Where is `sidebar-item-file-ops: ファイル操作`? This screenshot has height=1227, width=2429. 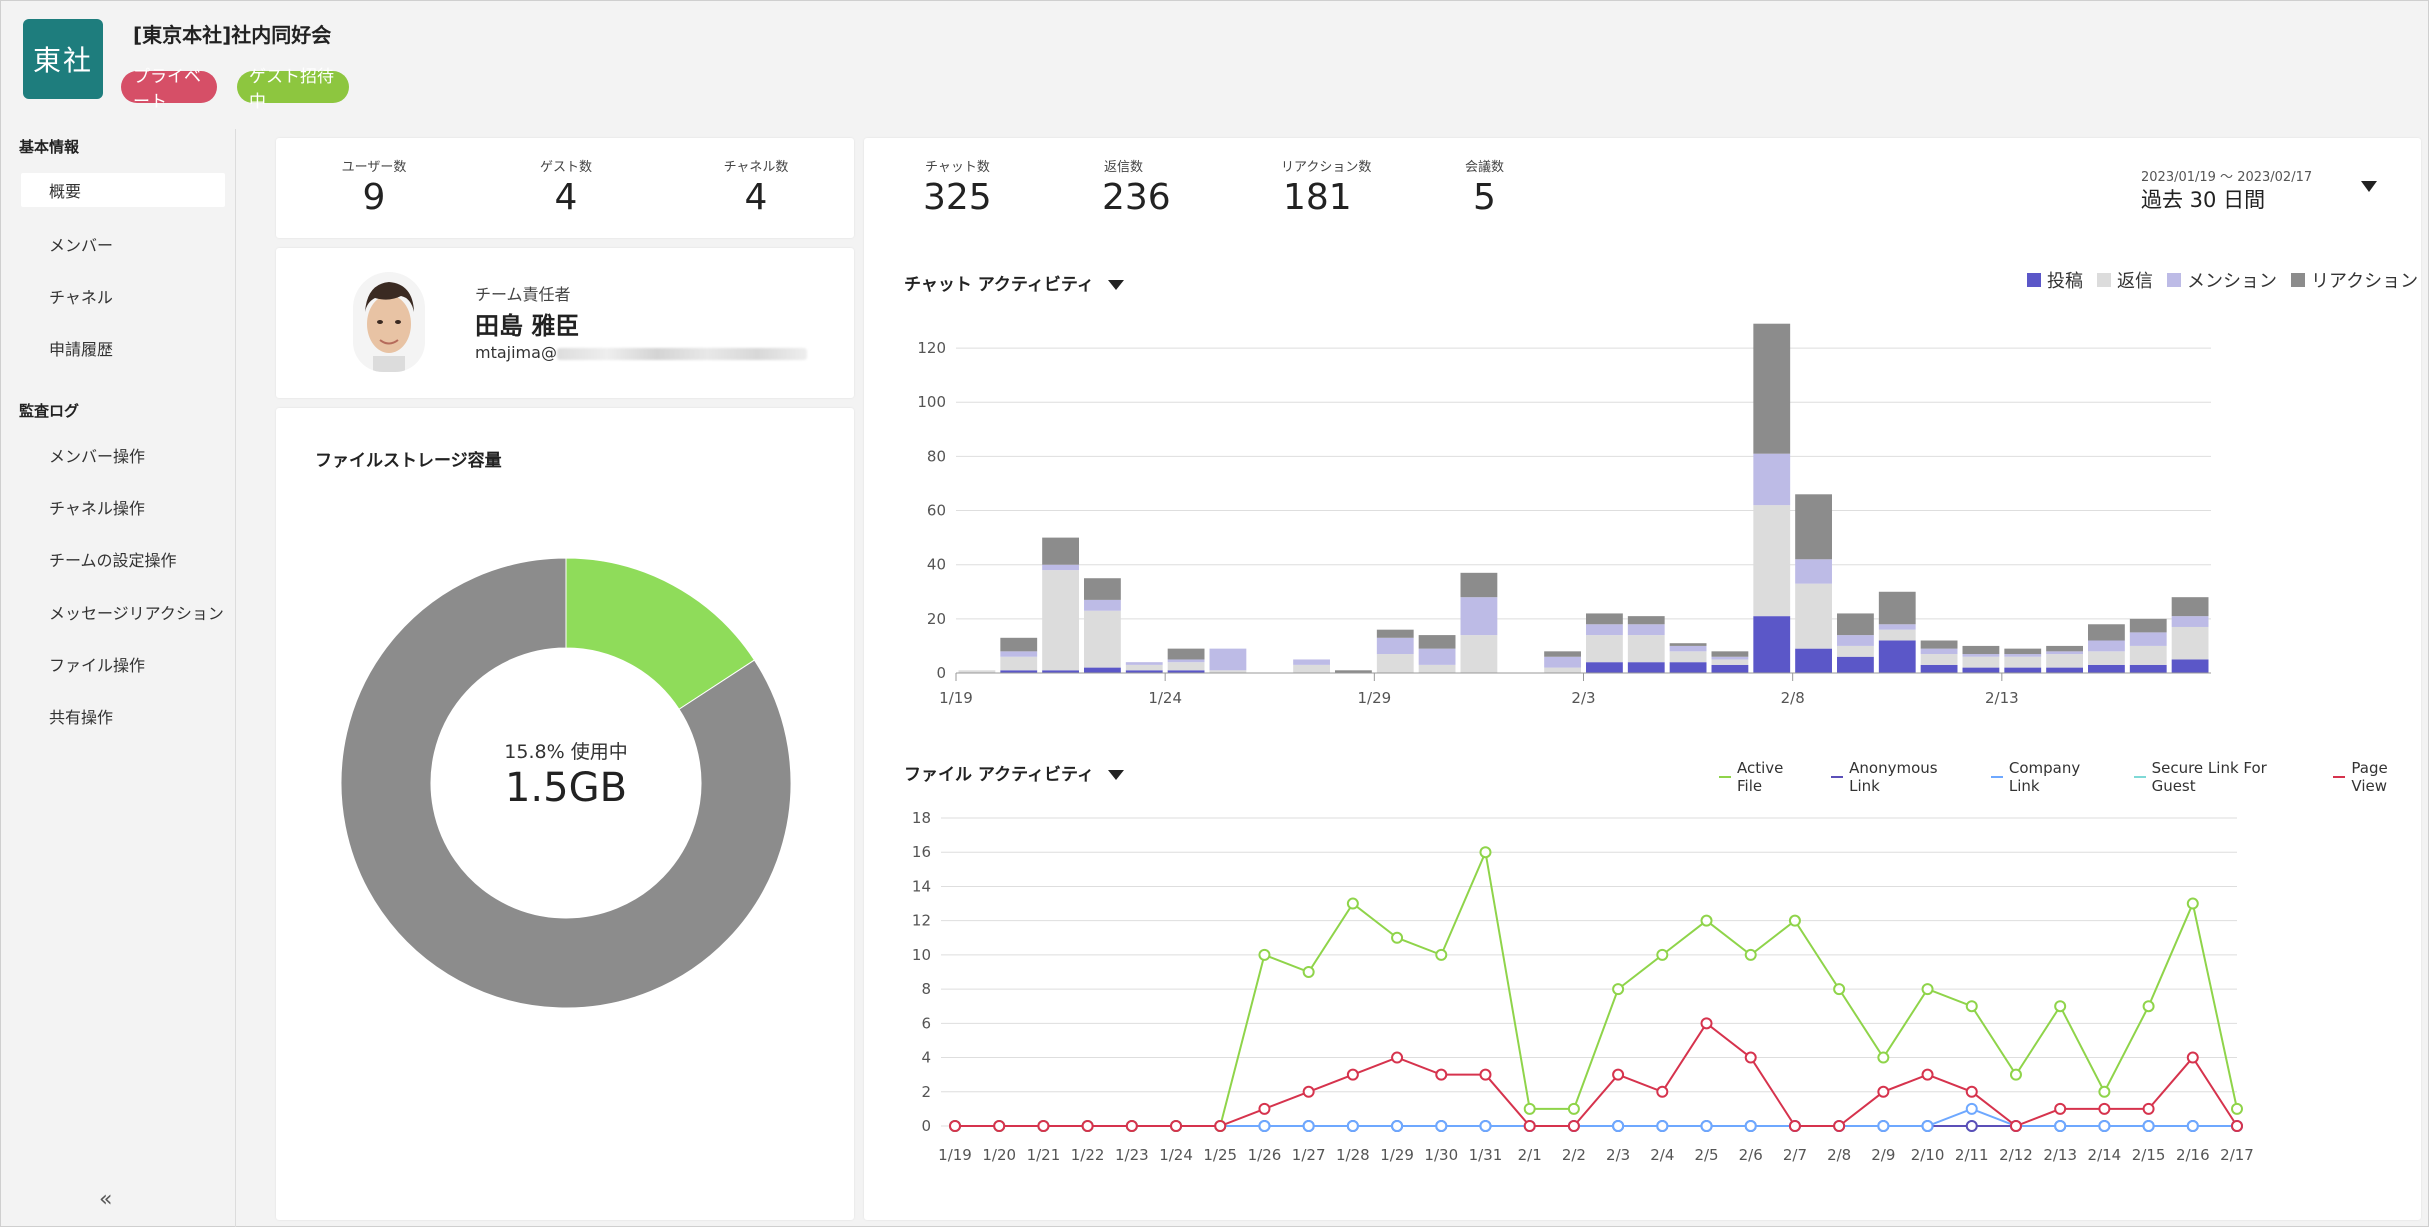
sidebar-item-file-ops: ファイル操作 is located at coordinates (97, 665).